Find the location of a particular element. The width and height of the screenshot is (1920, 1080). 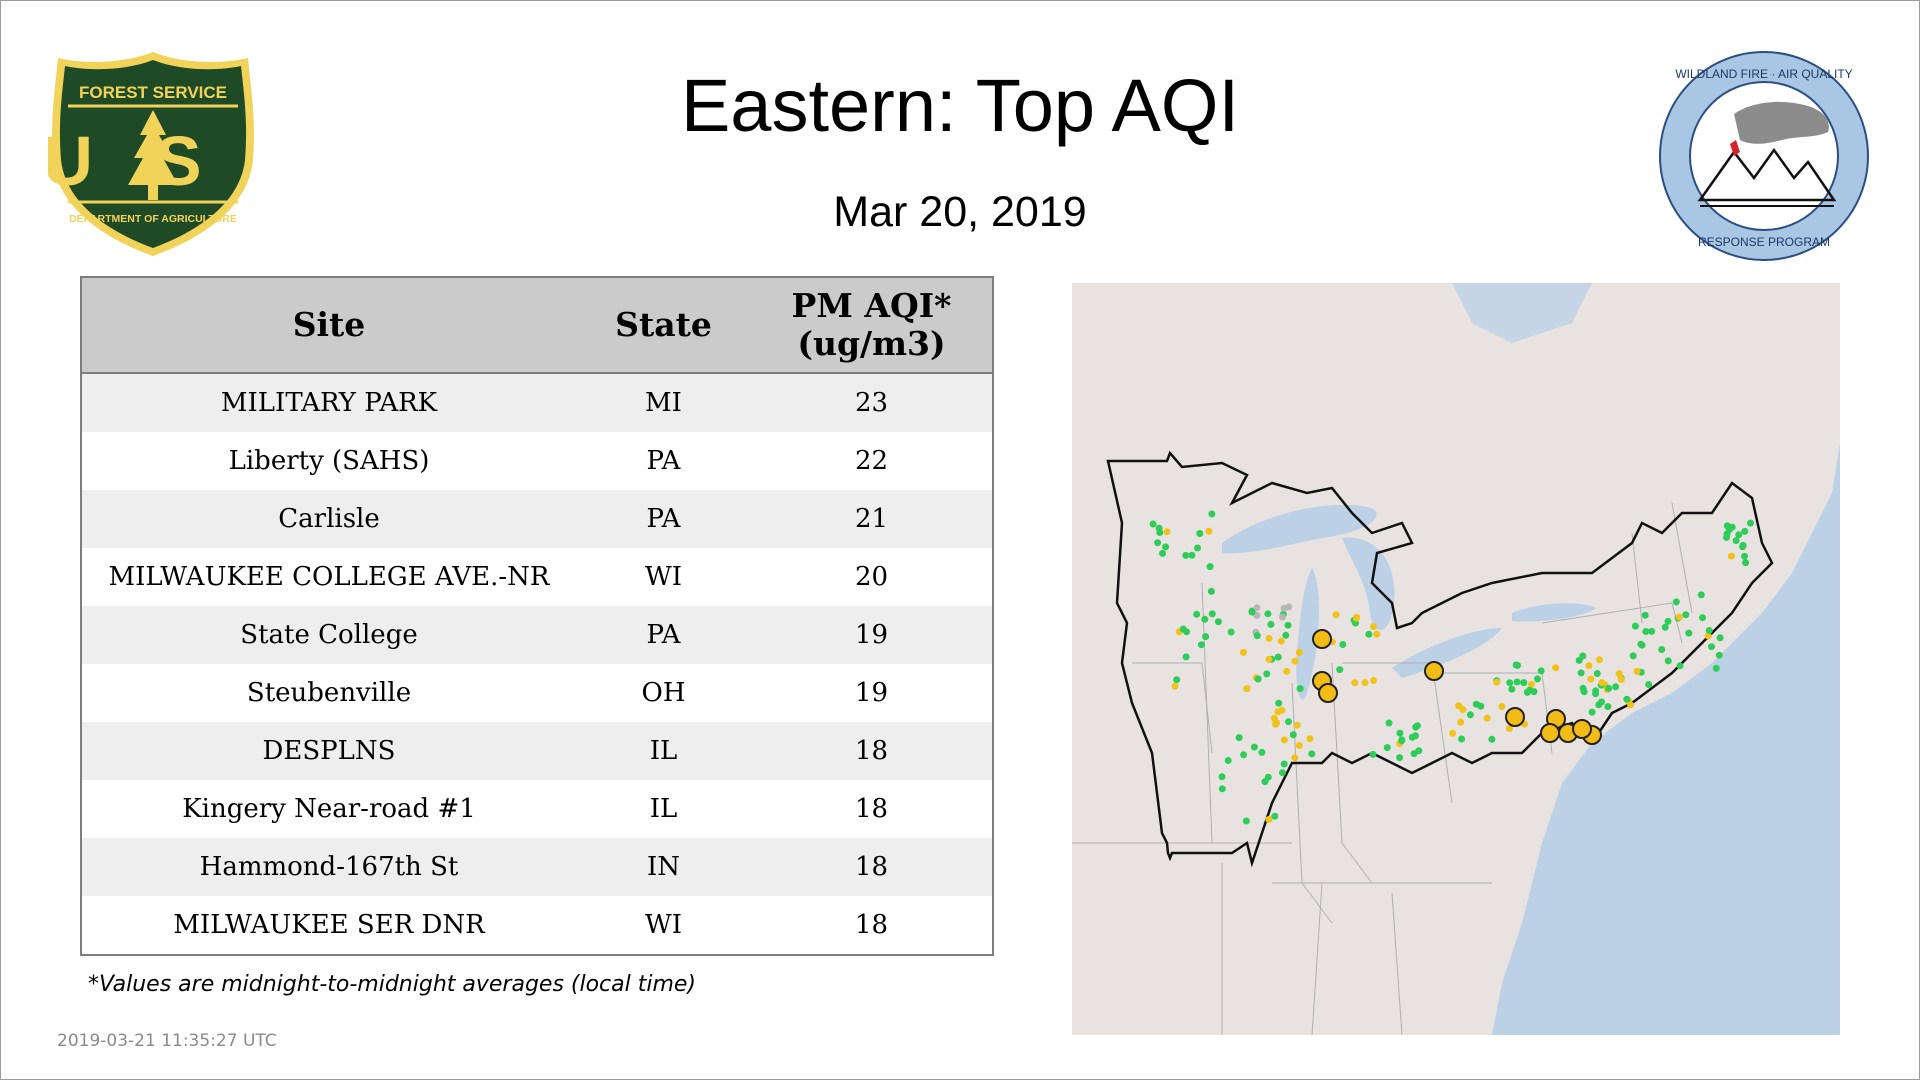

aqi-header-line1: PM AQI* is located at coordinates (871, 305).